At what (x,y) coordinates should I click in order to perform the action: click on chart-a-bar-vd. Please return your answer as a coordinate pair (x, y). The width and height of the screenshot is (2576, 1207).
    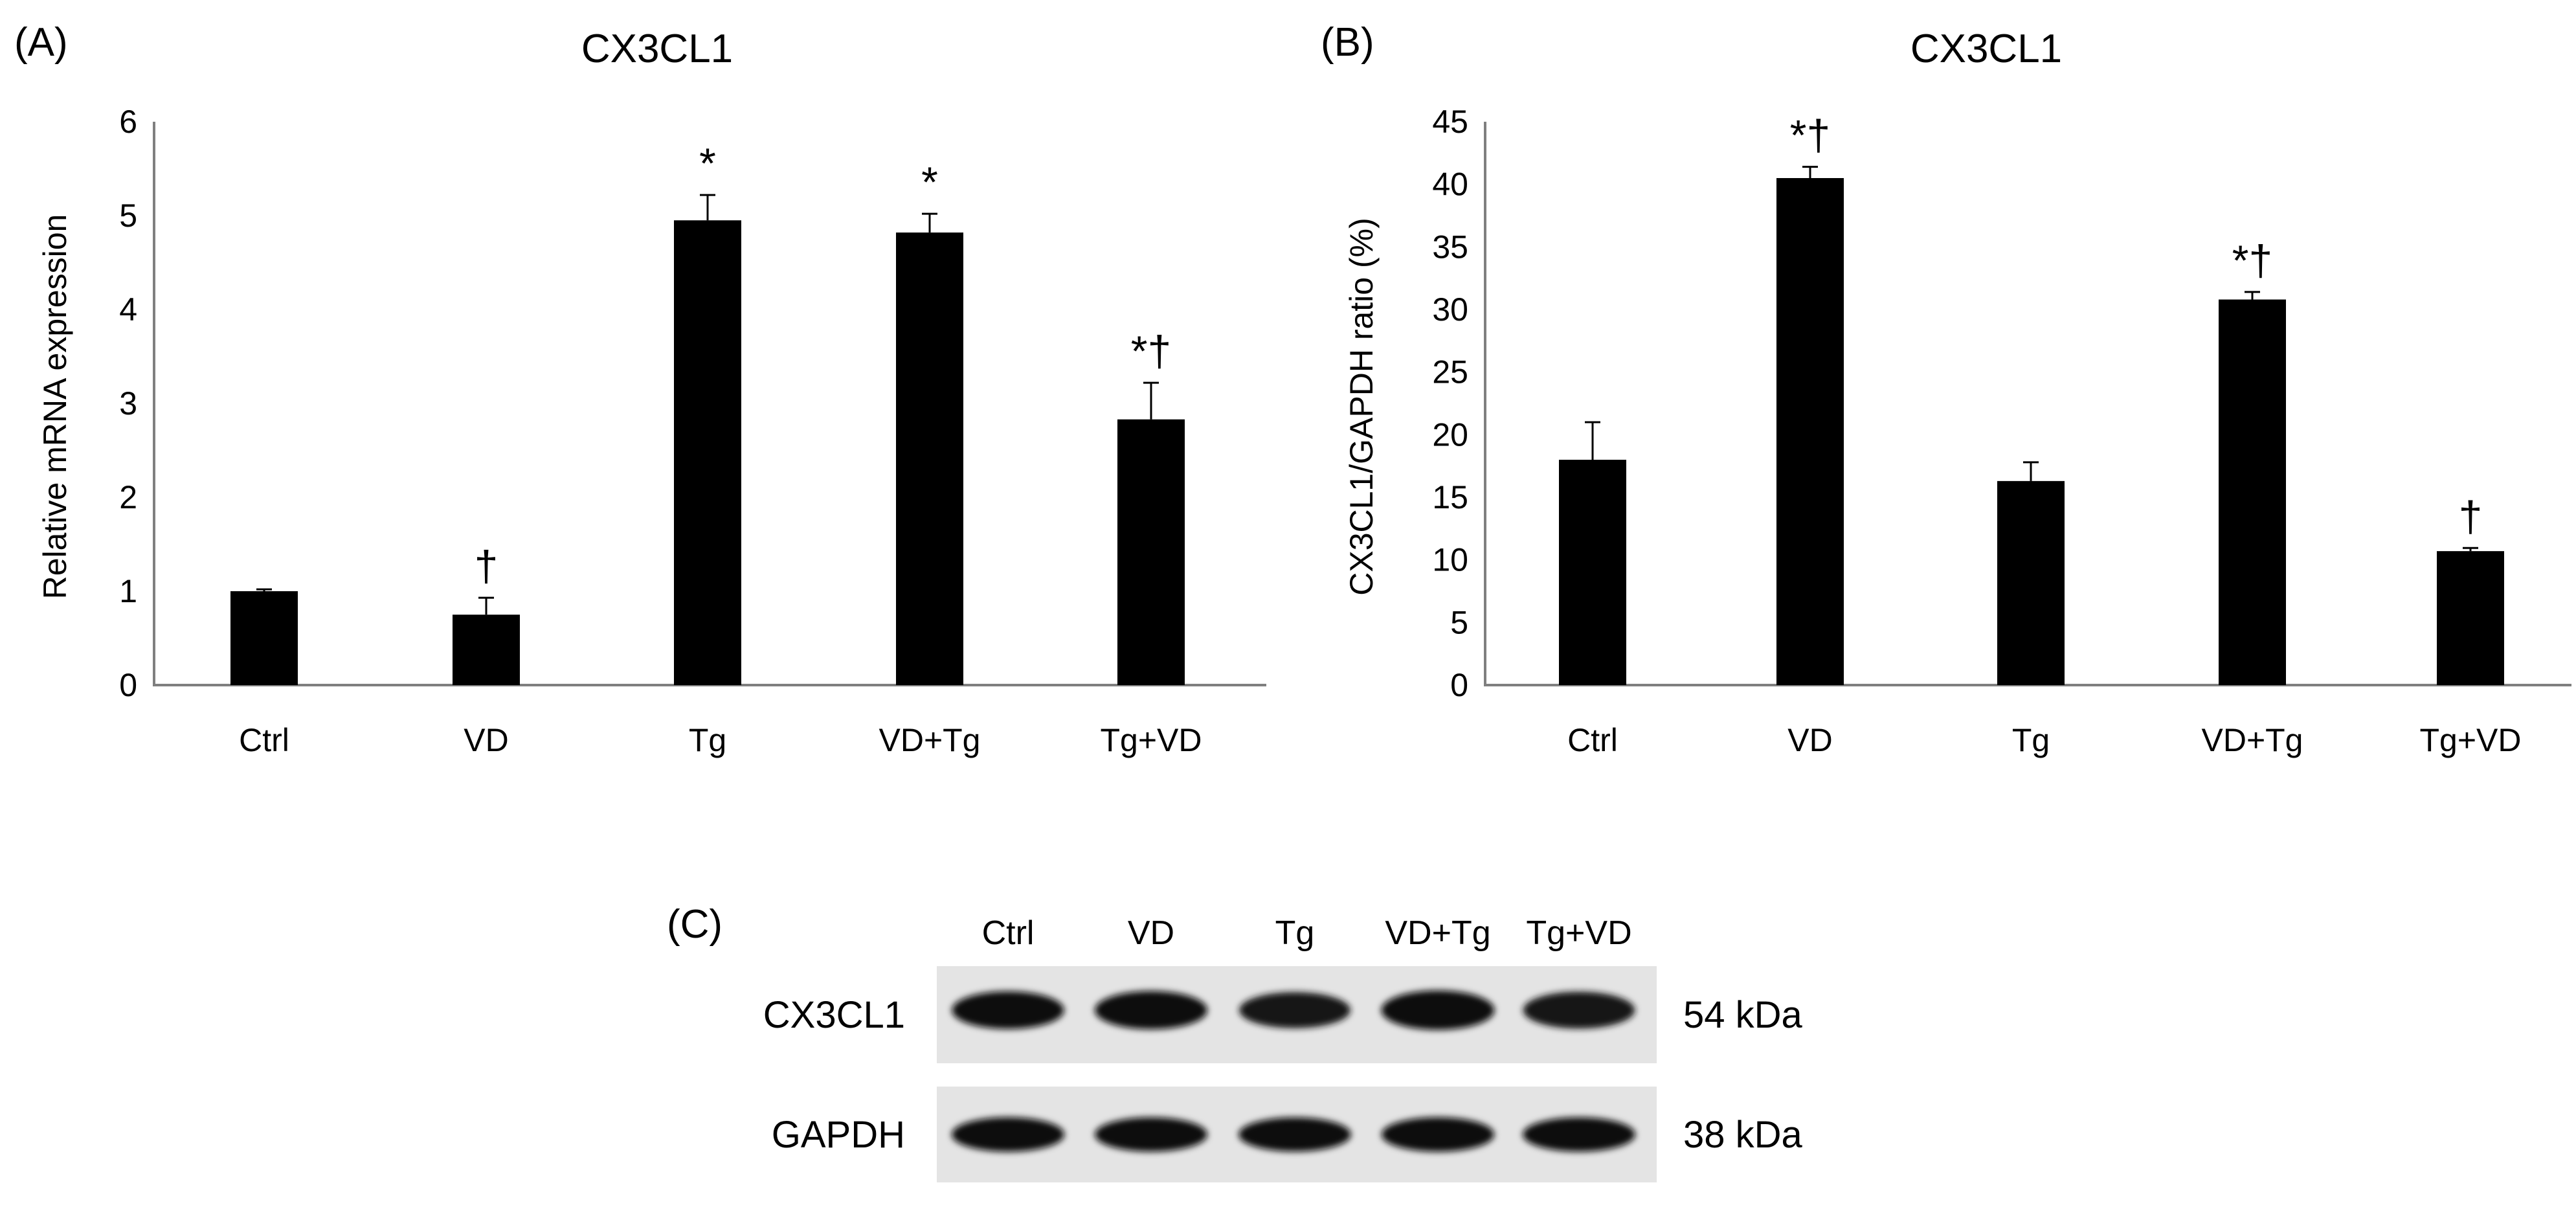
    Looking at the image, I should click on (486, 650).